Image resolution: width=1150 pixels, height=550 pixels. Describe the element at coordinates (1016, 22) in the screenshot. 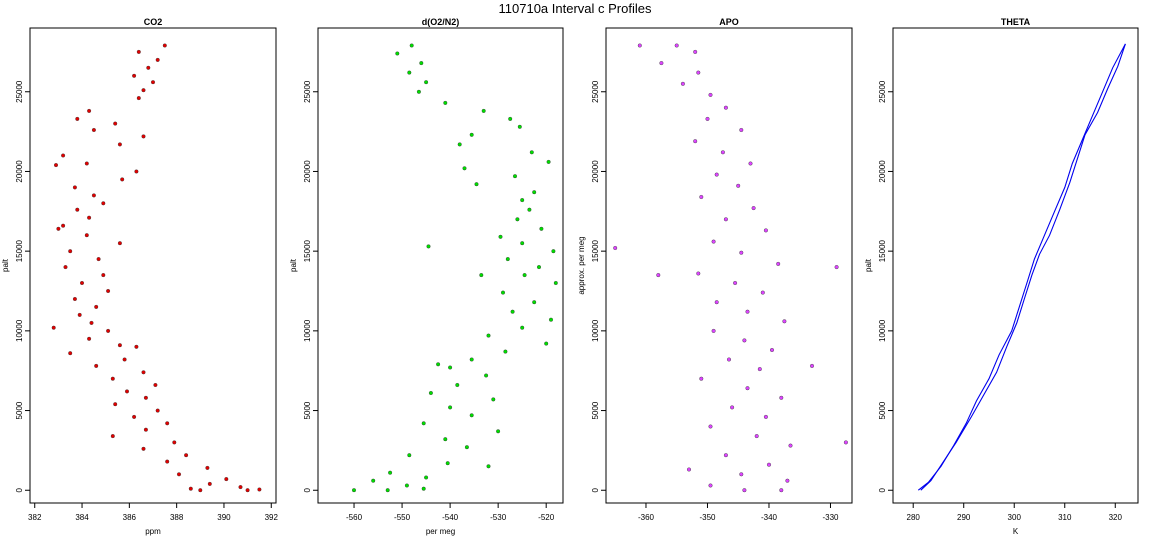

I see `chart-title: THETA` at that location.